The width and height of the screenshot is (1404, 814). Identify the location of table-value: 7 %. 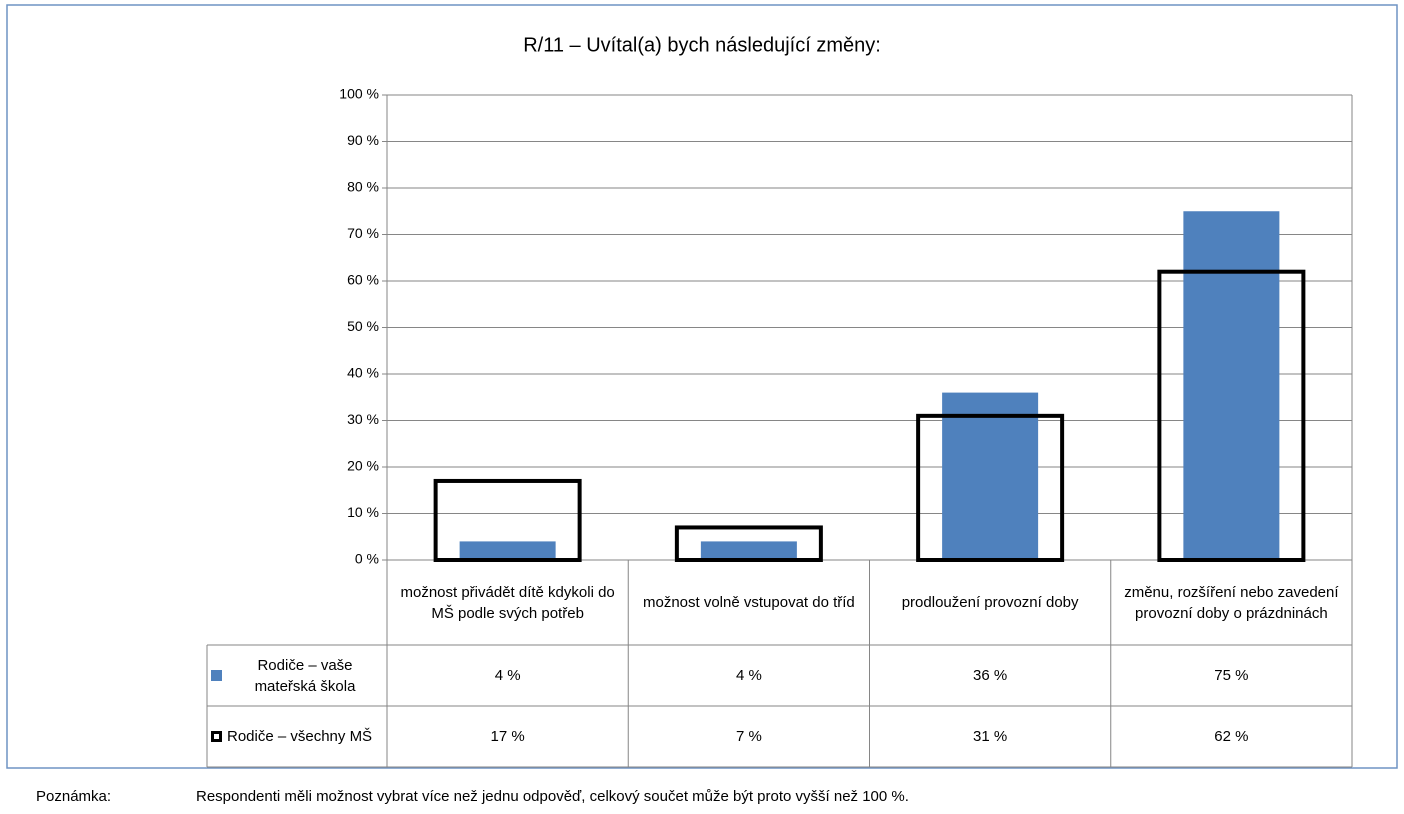
(748, 736).